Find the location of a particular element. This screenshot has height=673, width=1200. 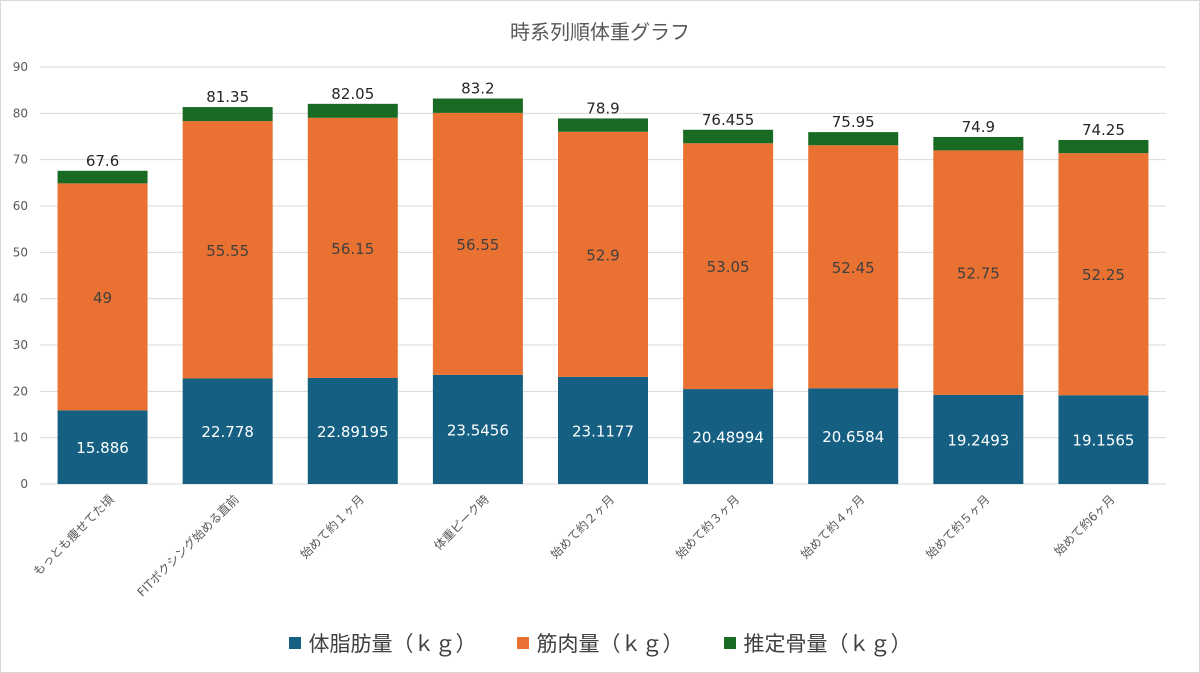

total-label: 74.25 is located at coordinates (1103, 130).